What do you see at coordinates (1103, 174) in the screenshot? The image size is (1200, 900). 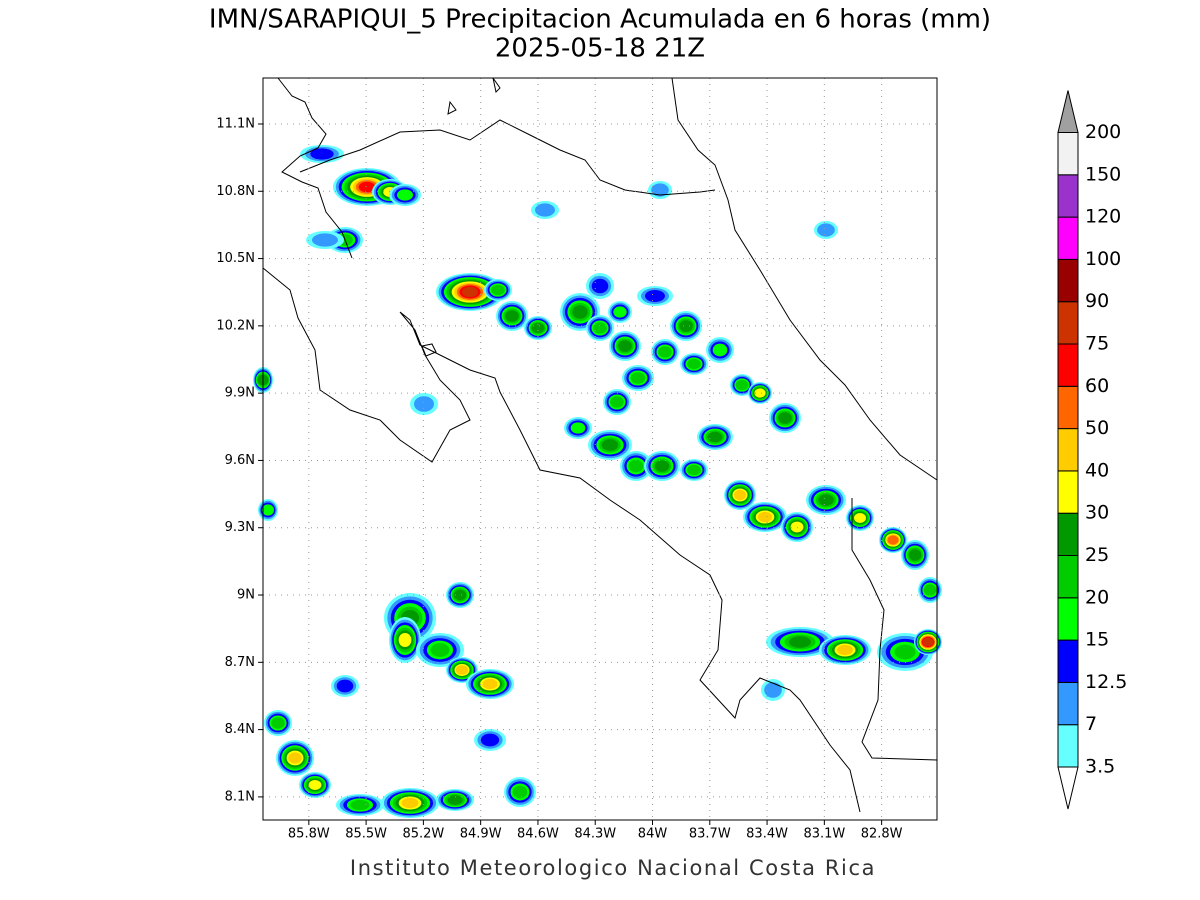 I see `colorbar-label: 150` at bounding box center [1103, 174].